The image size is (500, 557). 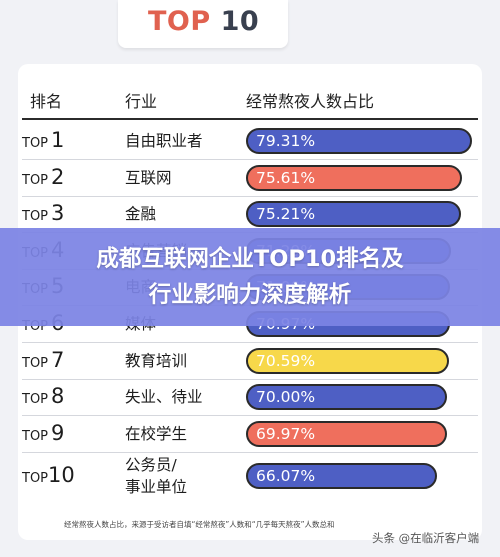 What do you see at coordinates (58, 432) in the screenshot?
I see `rank-number: 9` at bounding box center [58, 432].